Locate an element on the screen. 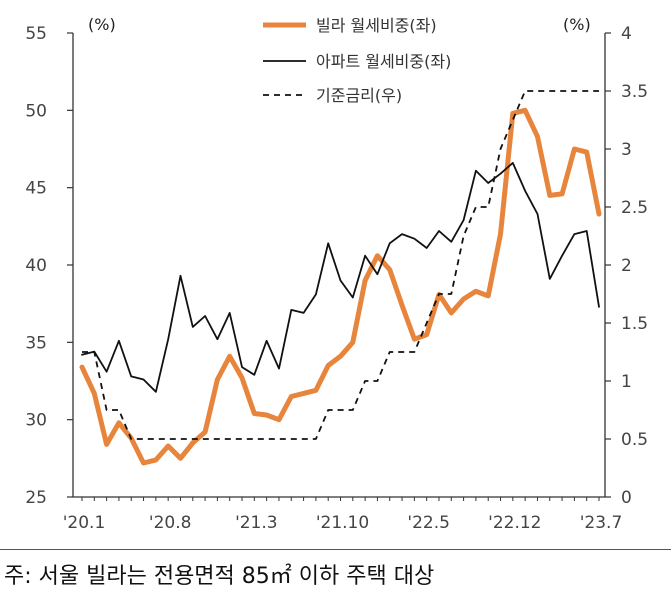 The height and width of the screenshot is (594, 671). right-tick-label: 1 is located at coordinates (626, 382).